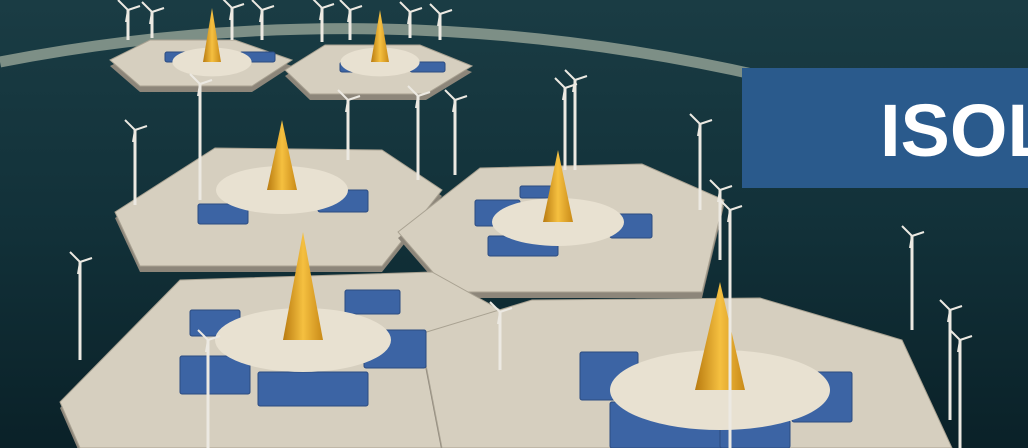 Image resolution: width=1028 pixels, height=448 pixels. What do you see at coordinates (954, 130) in the screenshot?
I see `banner-text: ISOL` at bounding box center [954, 130].